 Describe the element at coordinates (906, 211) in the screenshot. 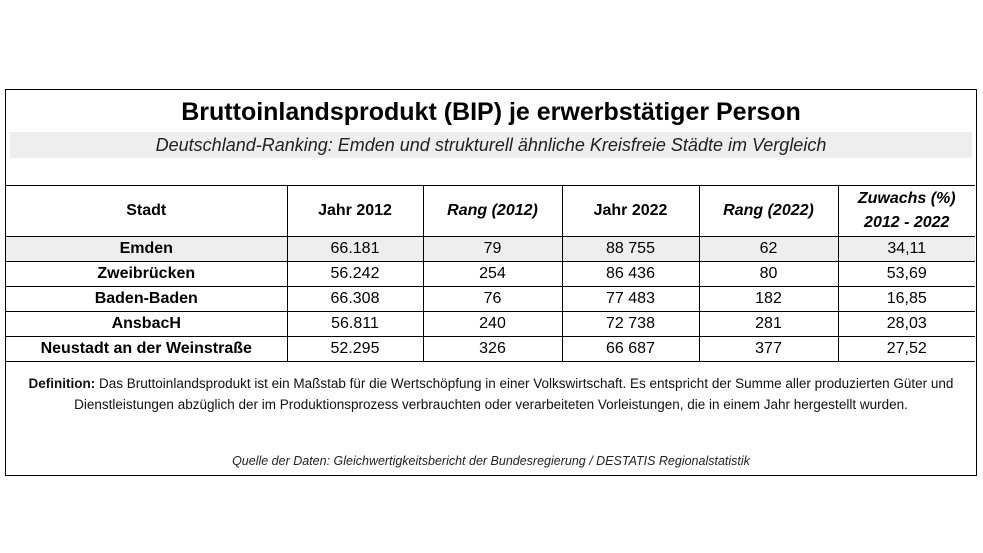

I see `header-zuwachs: Zuwachs (%) 2012 - 2022` at that location.